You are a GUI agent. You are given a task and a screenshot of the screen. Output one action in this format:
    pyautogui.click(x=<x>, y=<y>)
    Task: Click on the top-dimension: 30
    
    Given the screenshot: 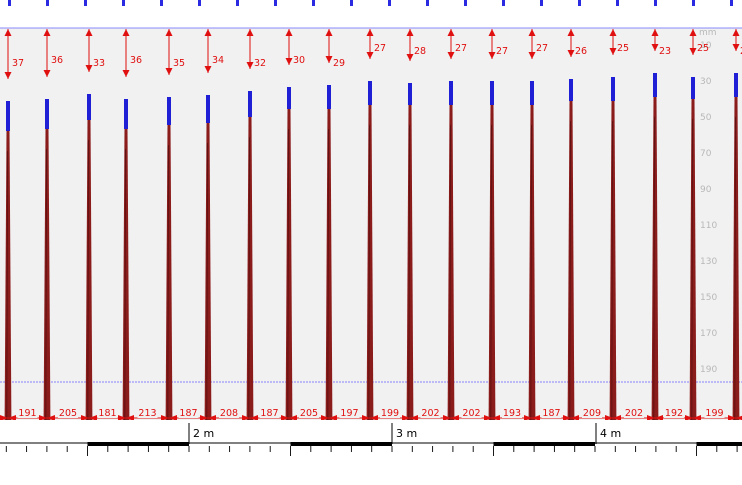 What is the action you would take?
    pyautogui.click(x=295, y=47)
    